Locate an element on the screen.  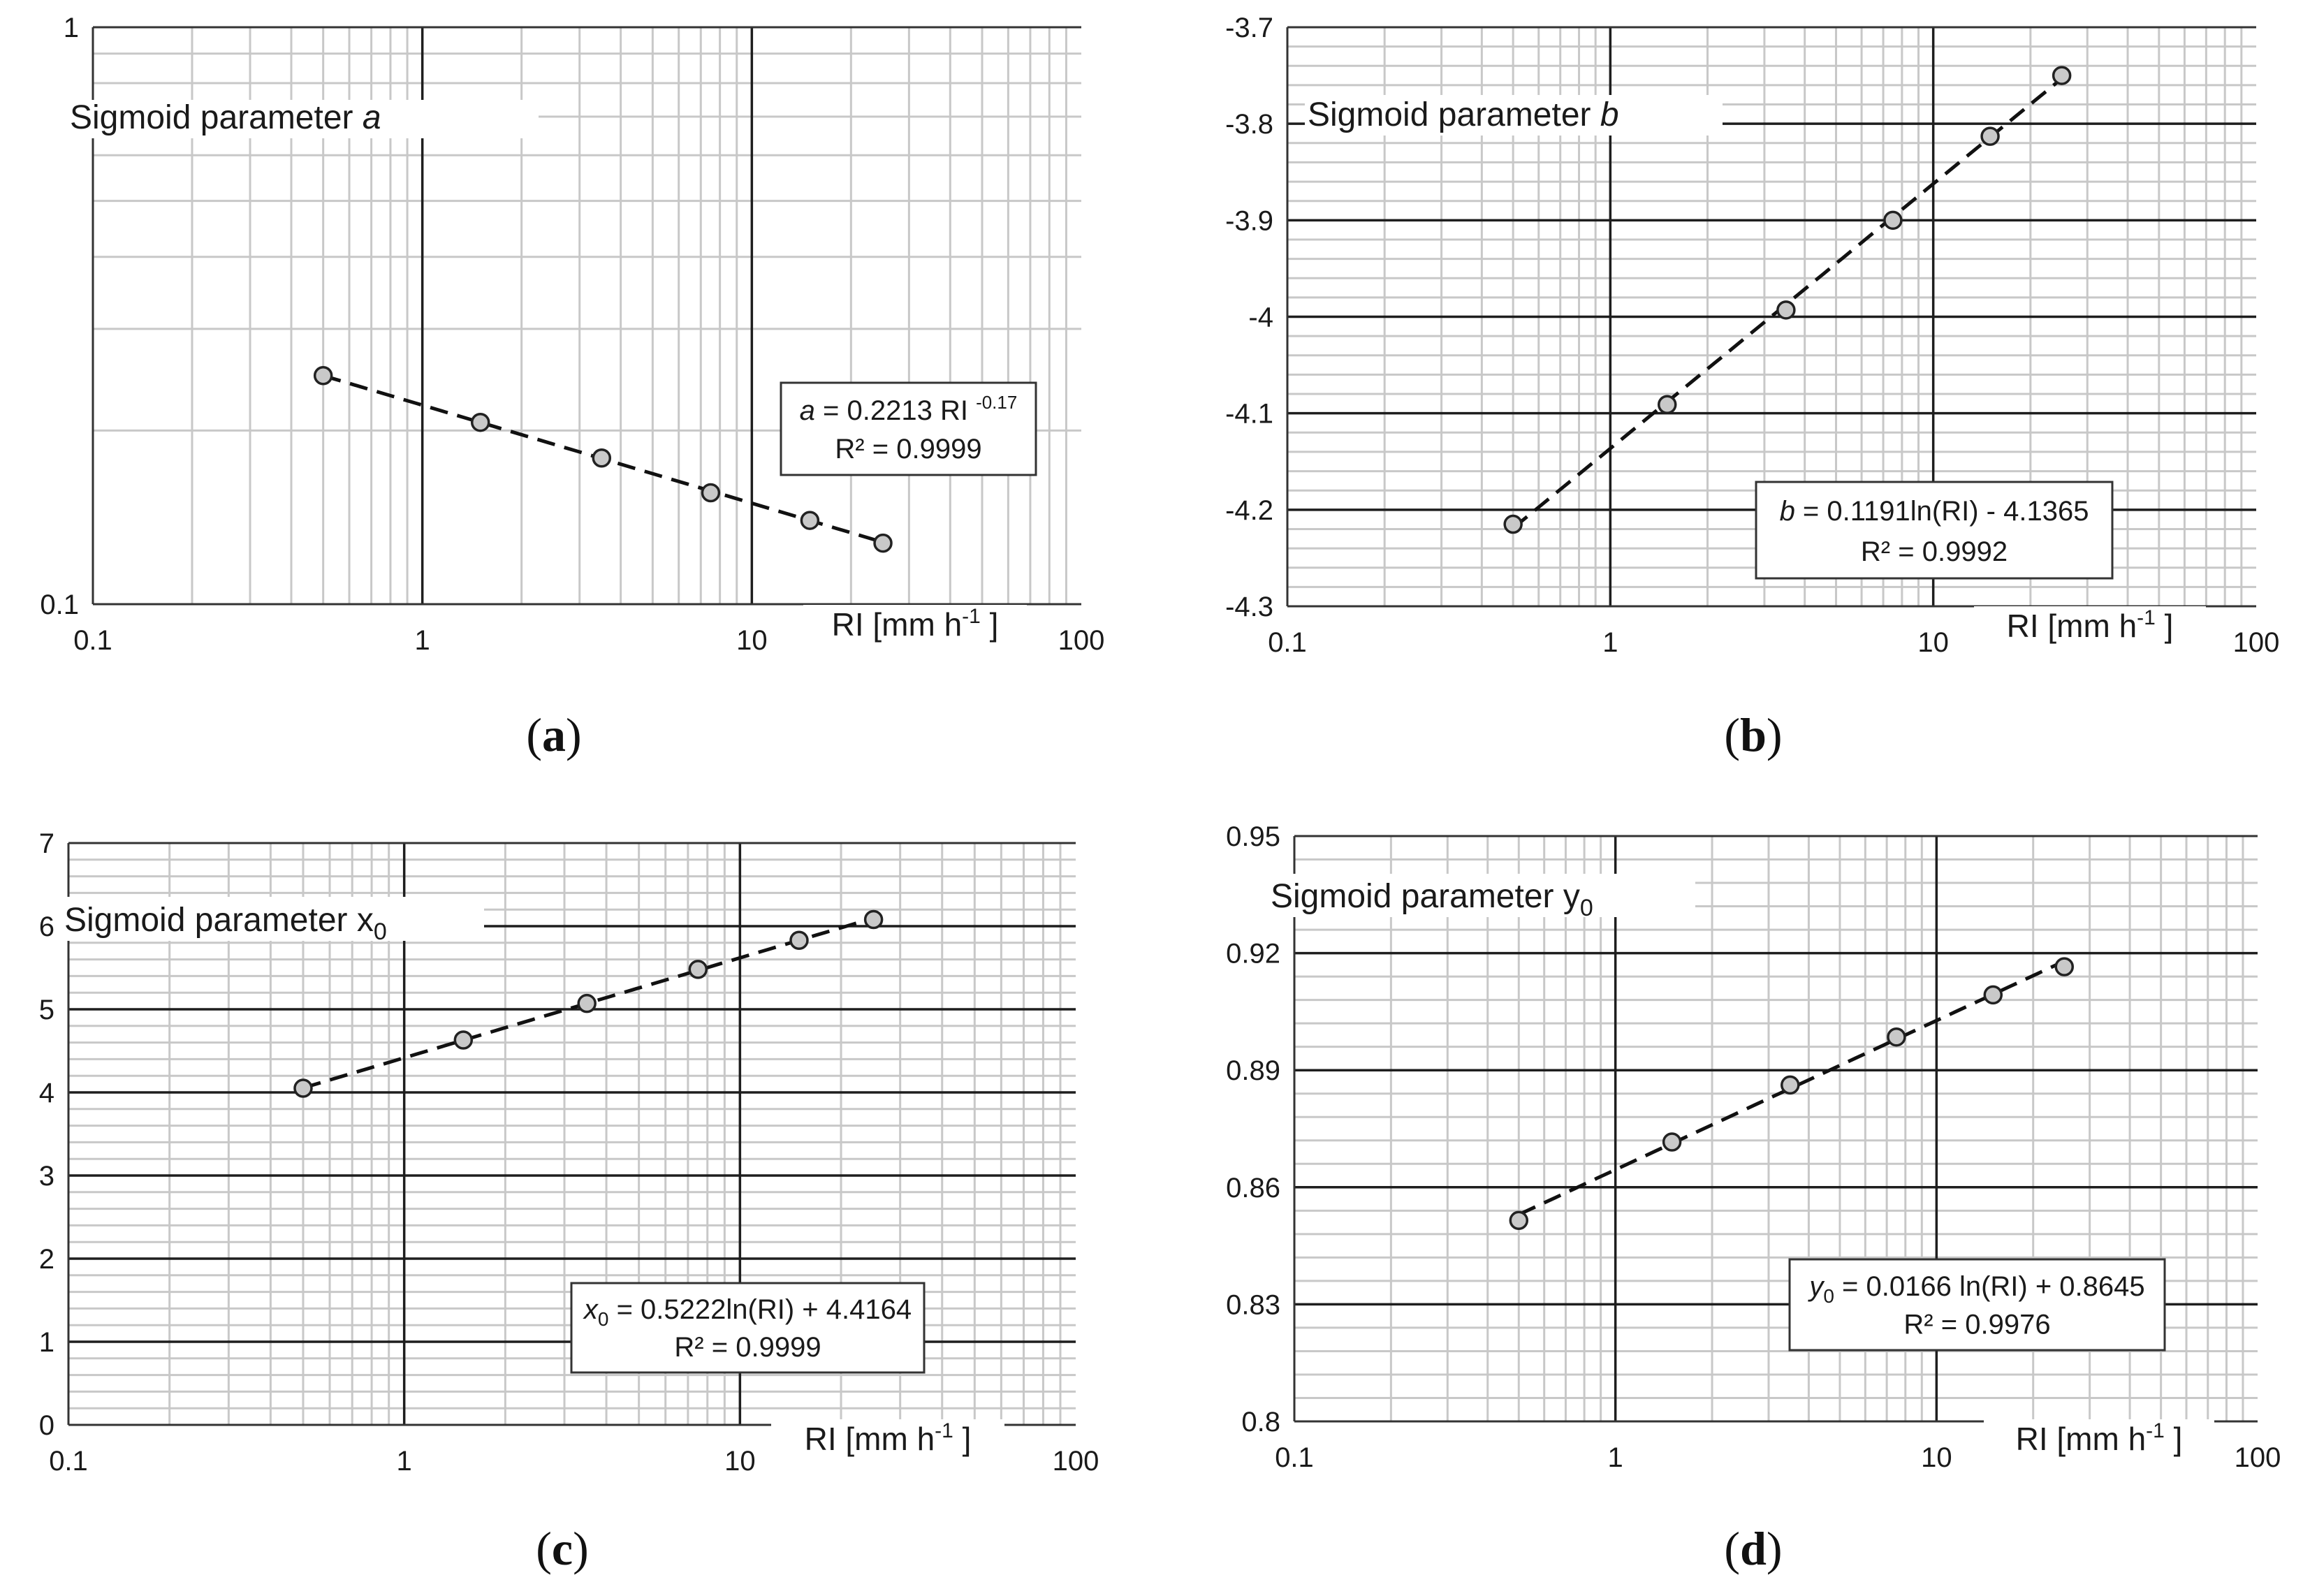
y-tick-label: 0.95 is located at coordinates (1253, 837).